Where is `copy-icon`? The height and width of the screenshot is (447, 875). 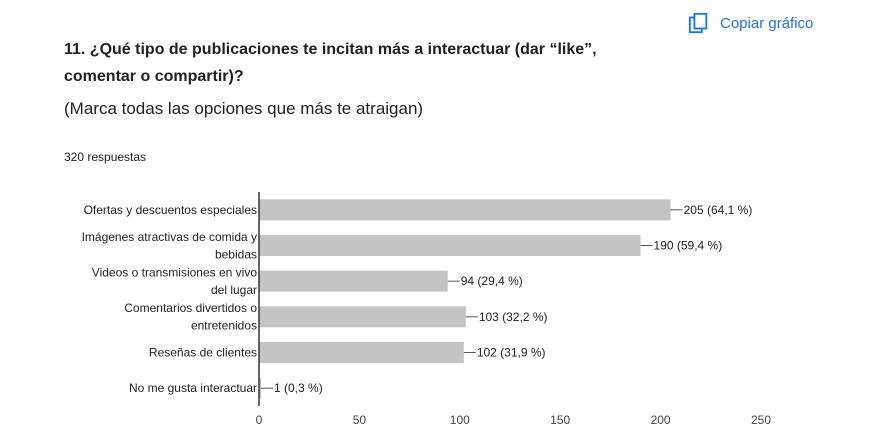
copy-icon is located at coordinates (698, 23).